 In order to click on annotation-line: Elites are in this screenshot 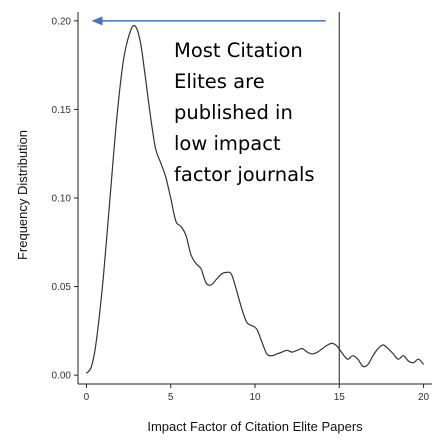, I will do `click(219, 81)`.